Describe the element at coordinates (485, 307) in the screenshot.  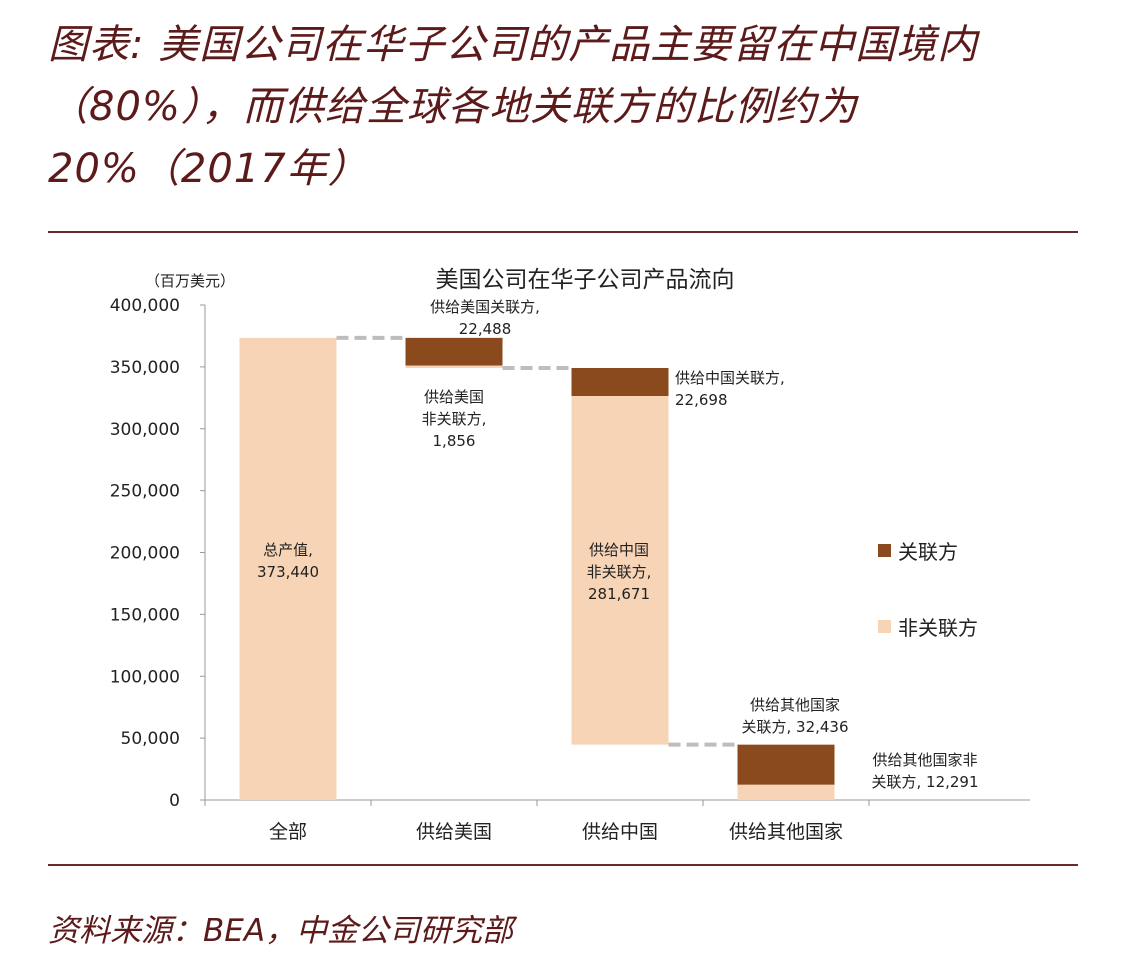
I see `data-label: 供给美国关联方,` at that location.